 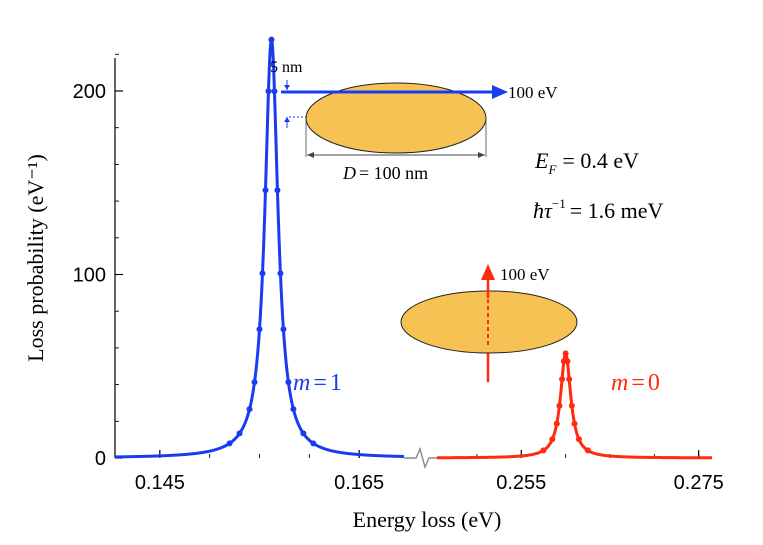 I want to click on inset-perpendicular-beam: 100 eV, so click(x=489, y=323).